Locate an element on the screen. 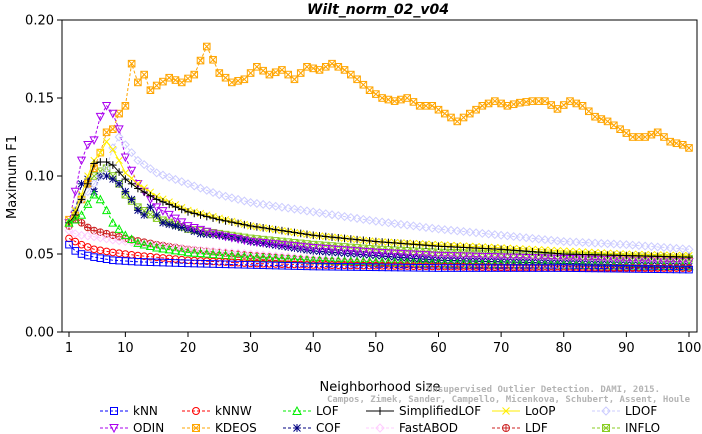  x-tick-label: 90 is located at coordinates (626, 348).